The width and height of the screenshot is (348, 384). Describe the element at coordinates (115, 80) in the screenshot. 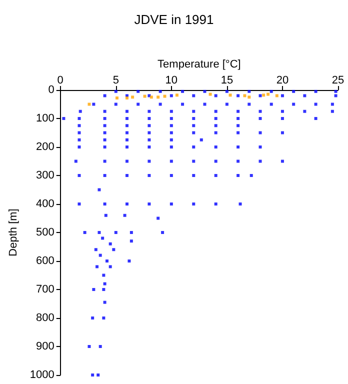

I see `x-tick-label: 5` at that location.